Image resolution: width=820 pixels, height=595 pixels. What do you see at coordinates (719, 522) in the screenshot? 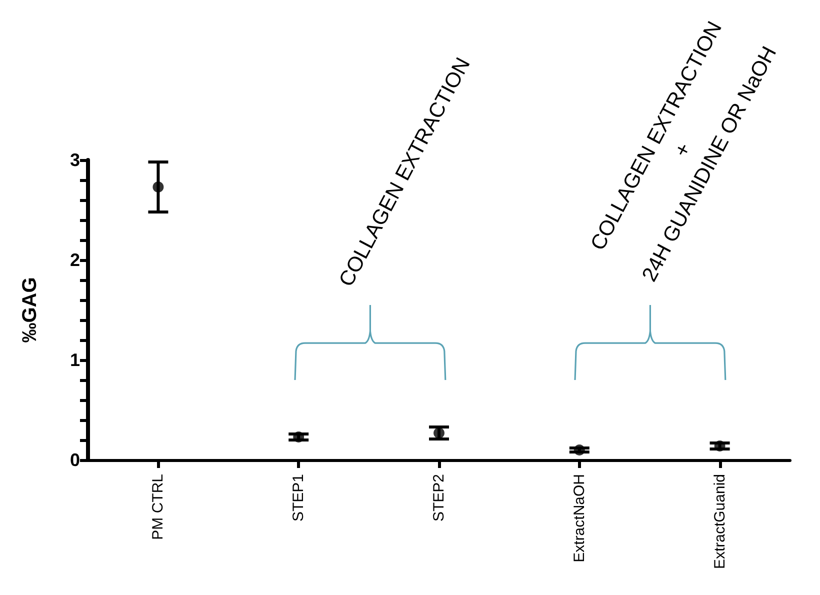
I see `x-tick-label: ExtractGuanid` at bounding box center [719, 522].